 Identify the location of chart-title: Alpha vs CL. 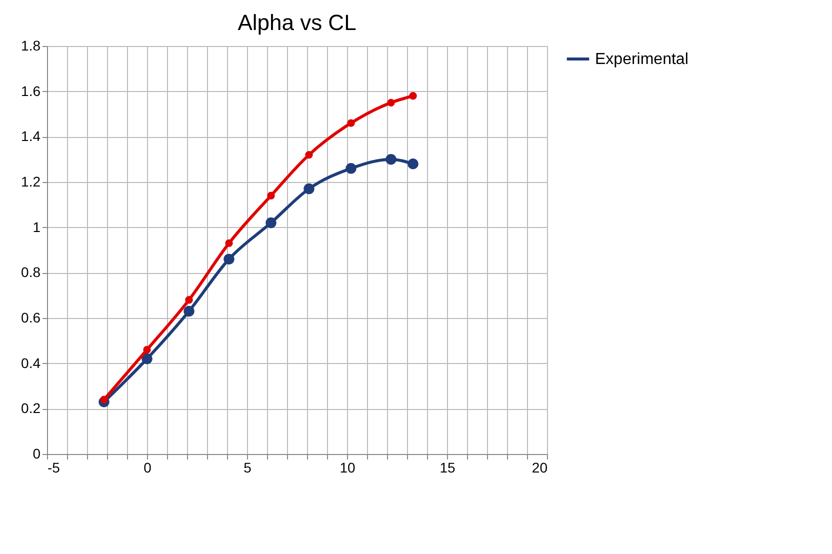
(297, 22).